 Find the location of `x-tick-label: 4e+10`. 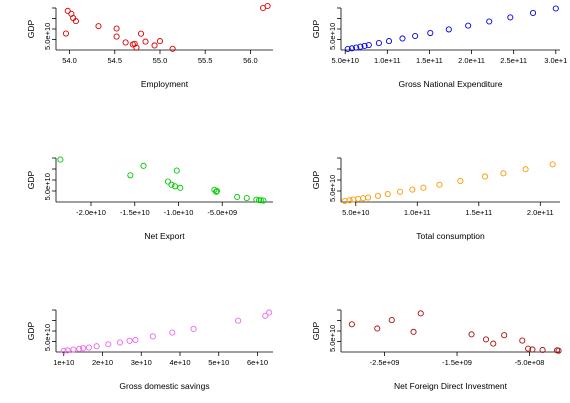

x-tick-label: 4e+10 is located at coordinates (179, 362).